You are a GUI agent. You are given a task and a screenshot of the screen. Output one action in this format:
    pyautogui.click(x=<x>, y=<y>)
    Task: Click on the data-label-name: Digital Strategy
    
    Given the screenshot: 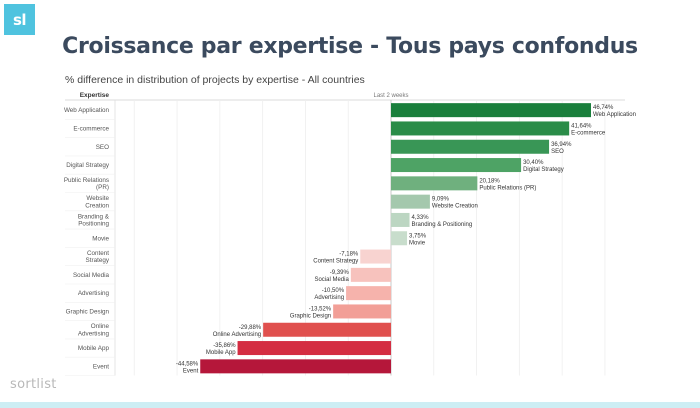 What is the action you would take?
    pyautogui.click(x=543, y=170)
    